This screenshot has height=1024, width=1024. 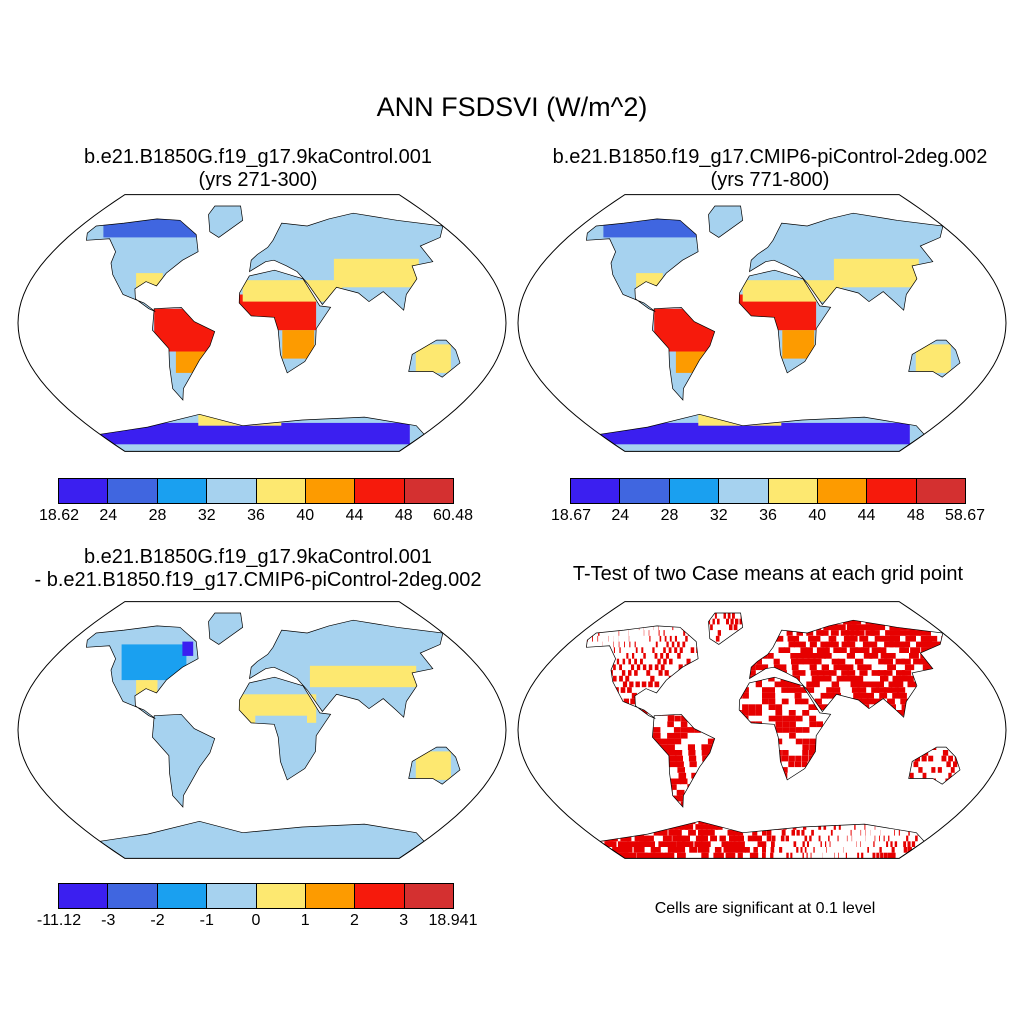 What do you see at coordinates (453, 920) in the screenshot?
I see `colorbar-tick-label: 18.941` at bounding box center [453, 920].